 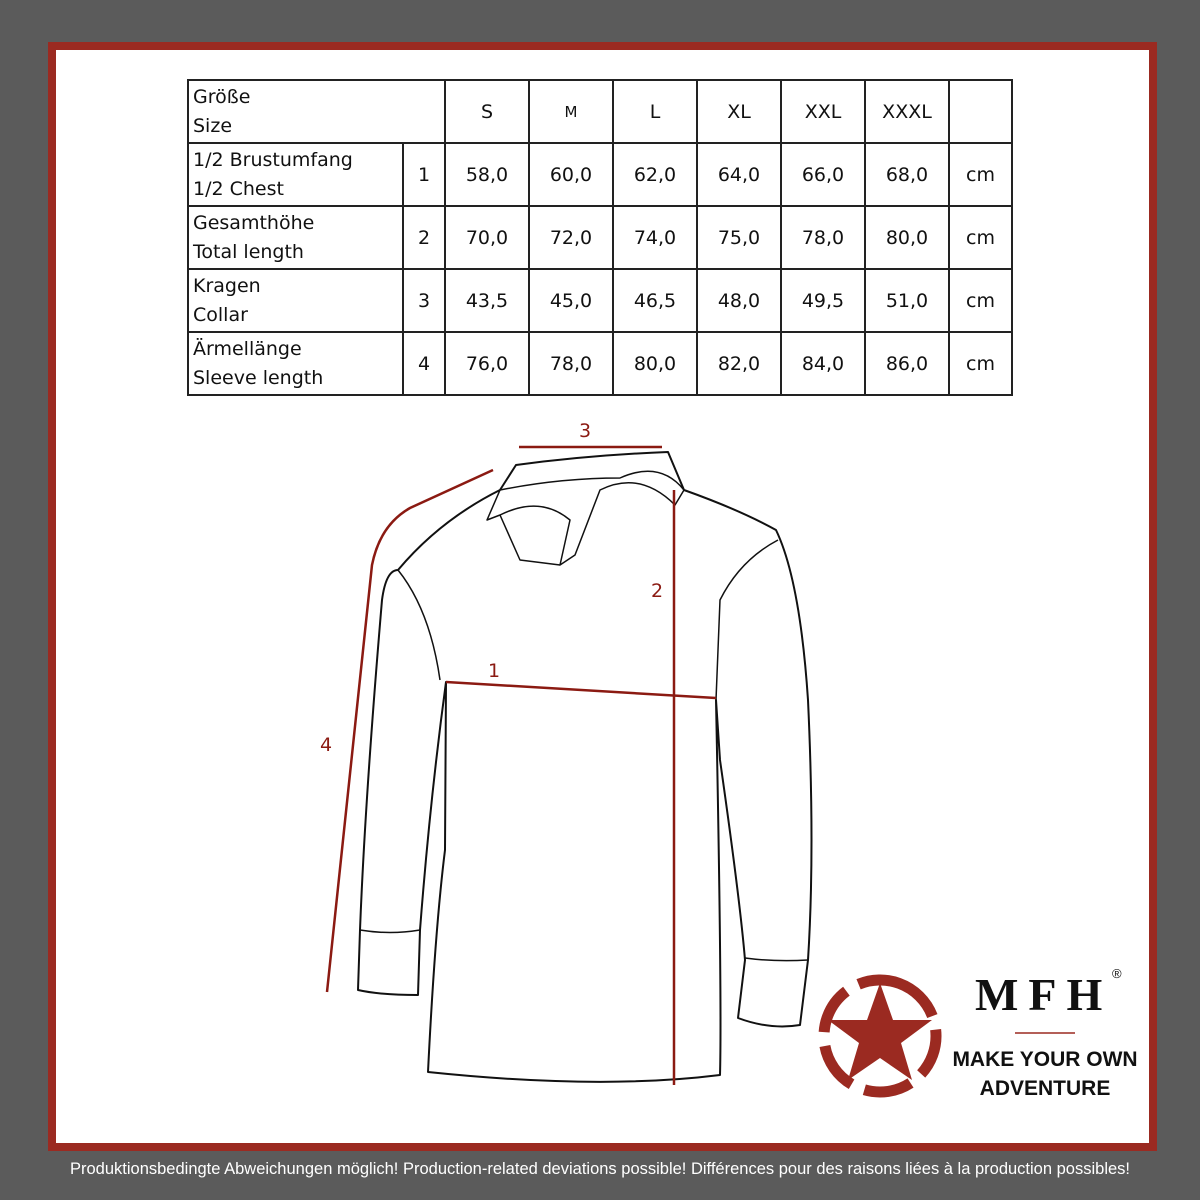 I want to click on measure-line-chest, so click(x=581, y=690).